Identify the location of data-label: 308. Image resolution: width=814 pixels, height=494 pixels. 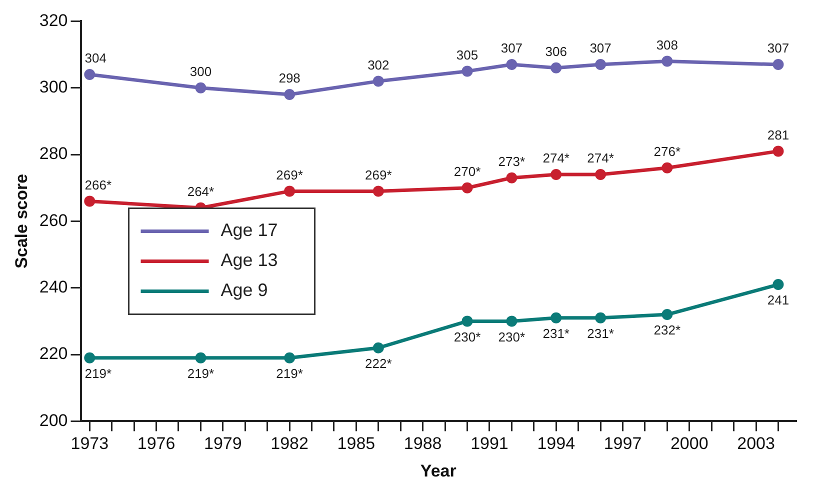
(667, 44).